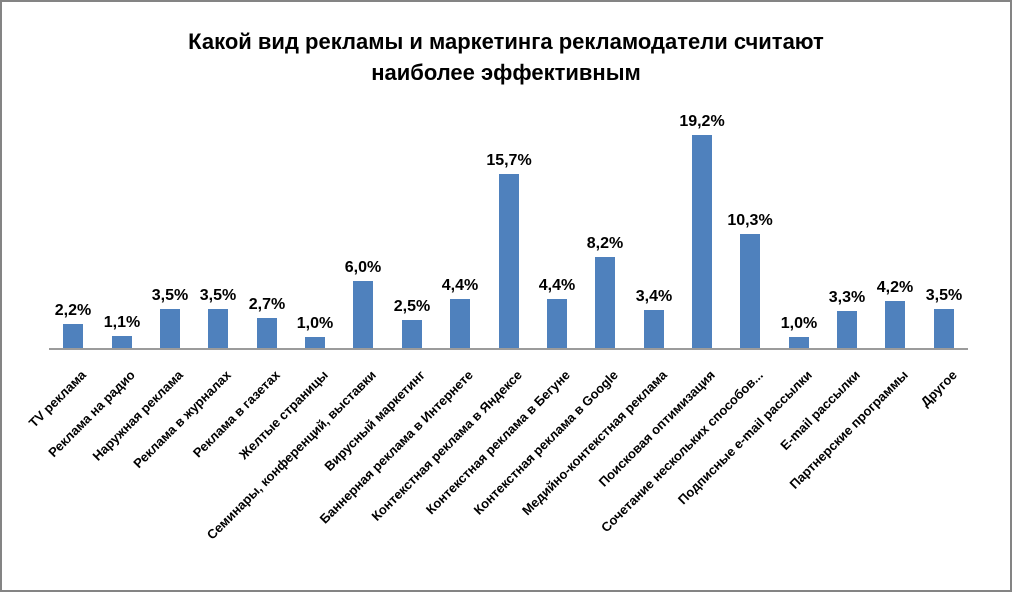 This screenshot has width=1012, height=592. What do you see at coordinates (412, 306) in the screenshot?
I see `bar-value-label: 2,5%` at bounding box center [412, 306].